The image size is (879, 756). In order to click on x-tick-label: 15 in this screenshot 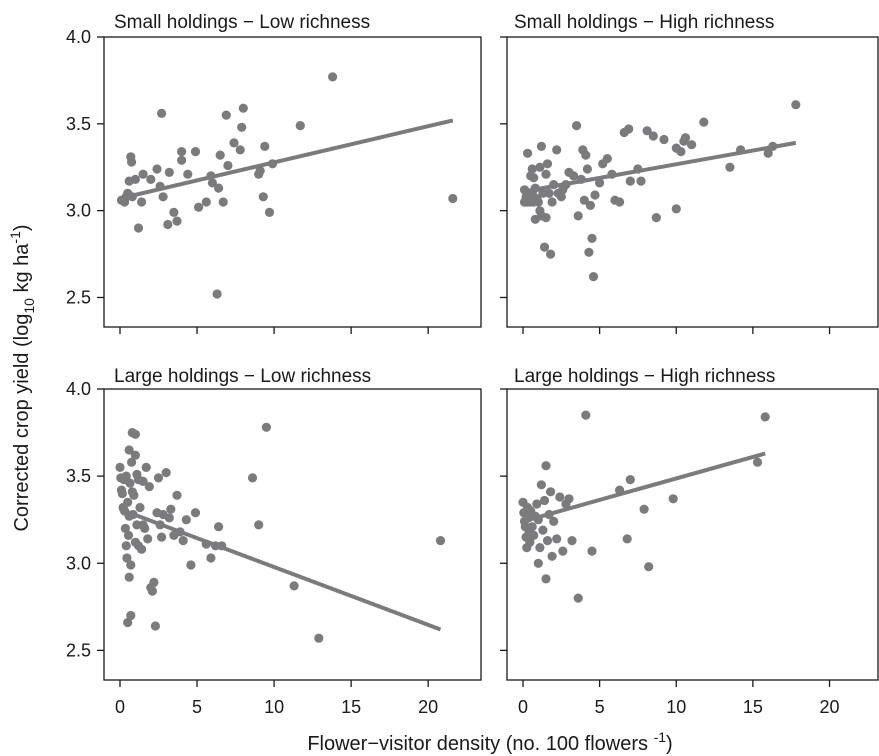, I will do `click(753, 707)`.